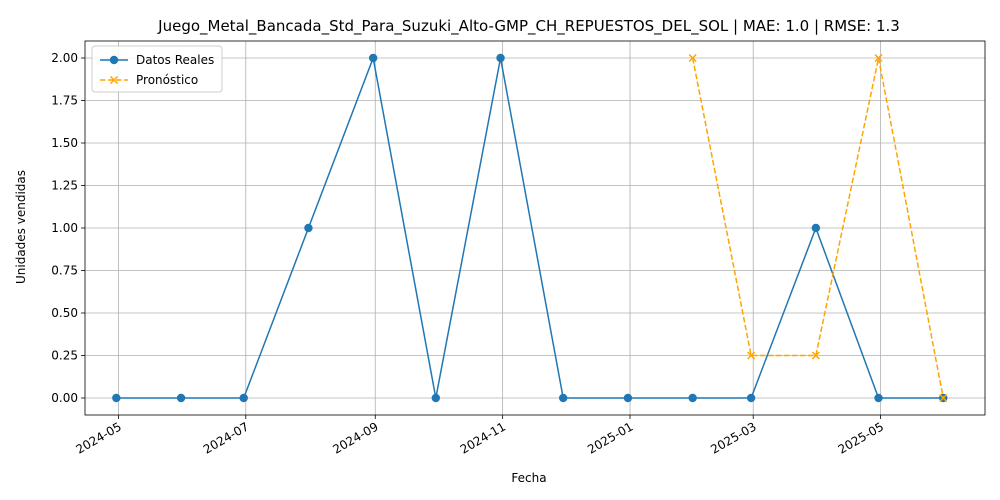 Image resolution: width=1000 pixels, height=500 pixels. What do you see at coordinates (610, 437) in the screenshot?
I see `x-tick-label: 2025-01` at bounding box center [610, 437].